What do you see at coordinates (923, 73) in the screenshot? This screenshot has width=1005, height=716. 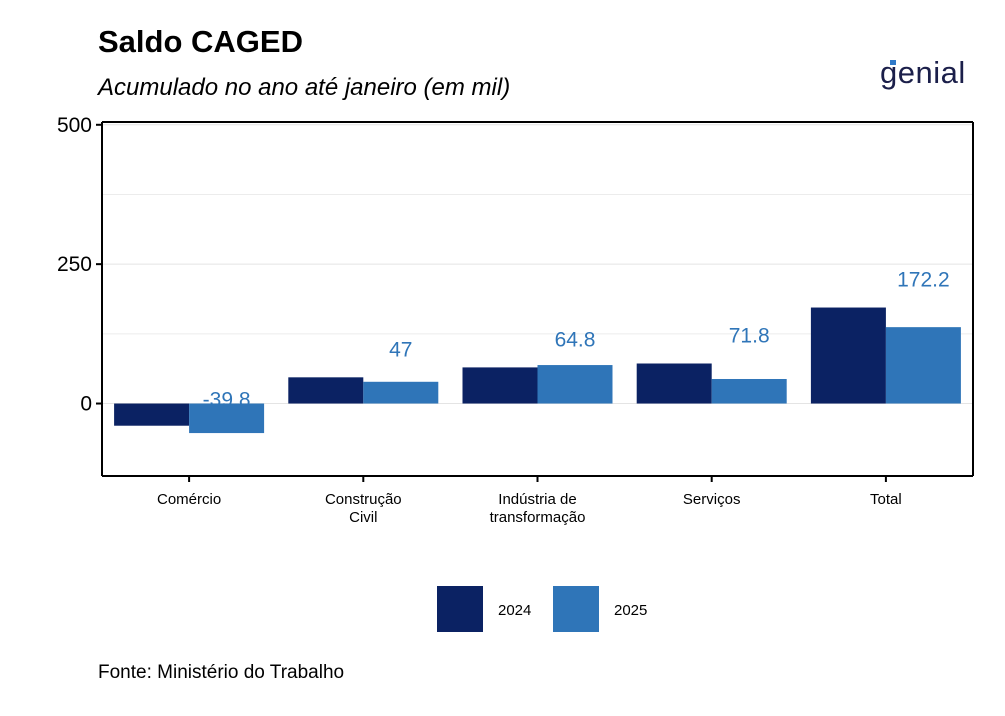 I see `genial-logo: genial` at bounding box center [923, 73].